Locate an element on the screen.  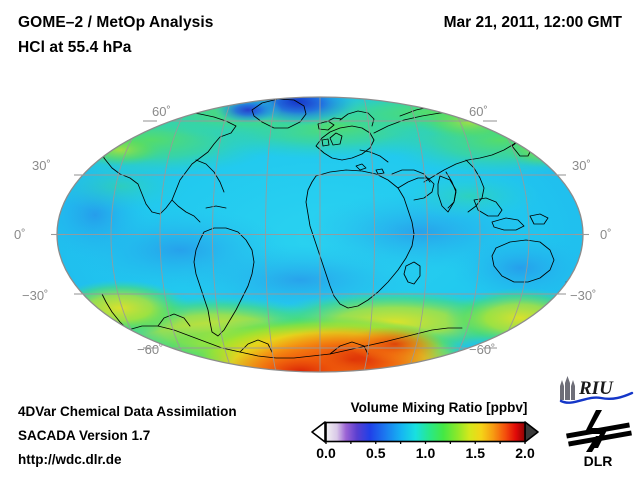
lat-label-right-60: 60˚ is located at coordinates (478, 111).